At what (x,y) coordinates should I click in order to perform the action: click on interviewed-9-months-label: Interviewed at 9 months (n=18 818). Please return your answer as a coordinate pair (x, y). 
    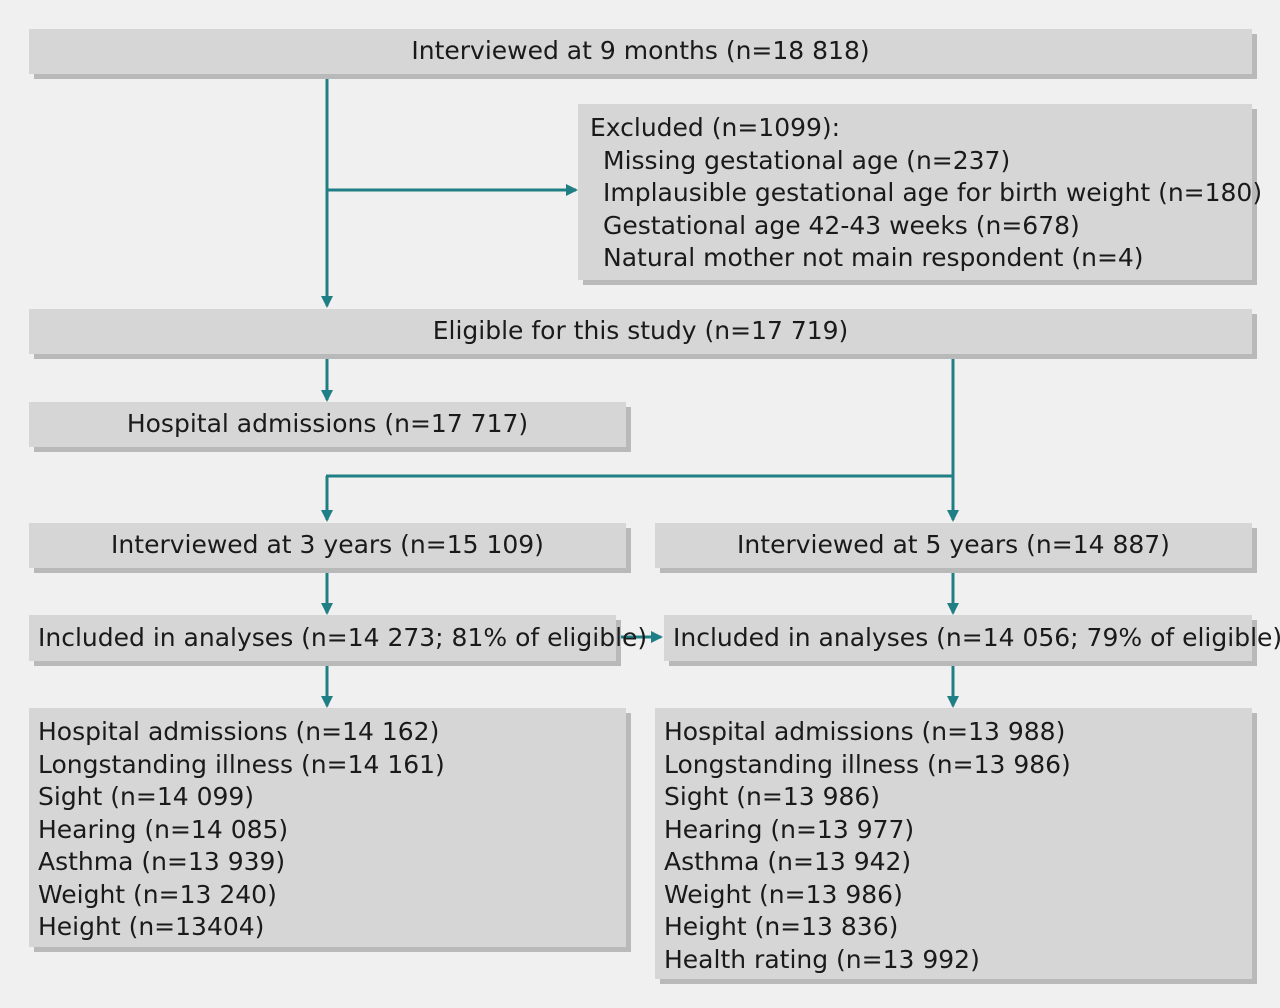
    Looking at the image, I should click on (640, 51).